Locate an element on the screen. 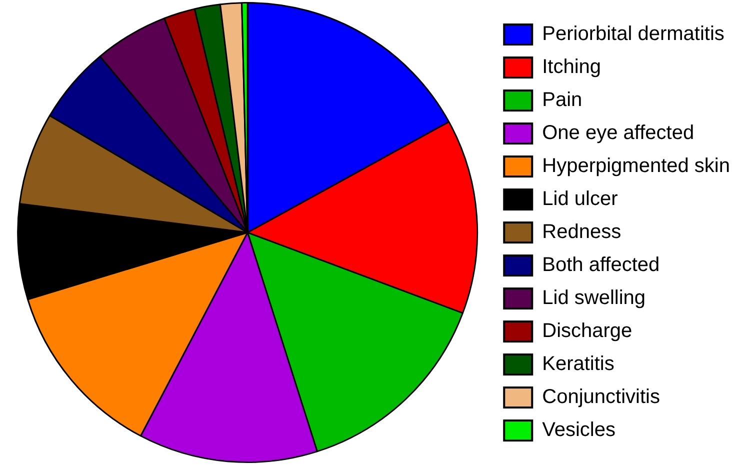 The width and height of the screenshot is (750, 465). legend-label: Lid swelling is located at coordinates (594, 298).